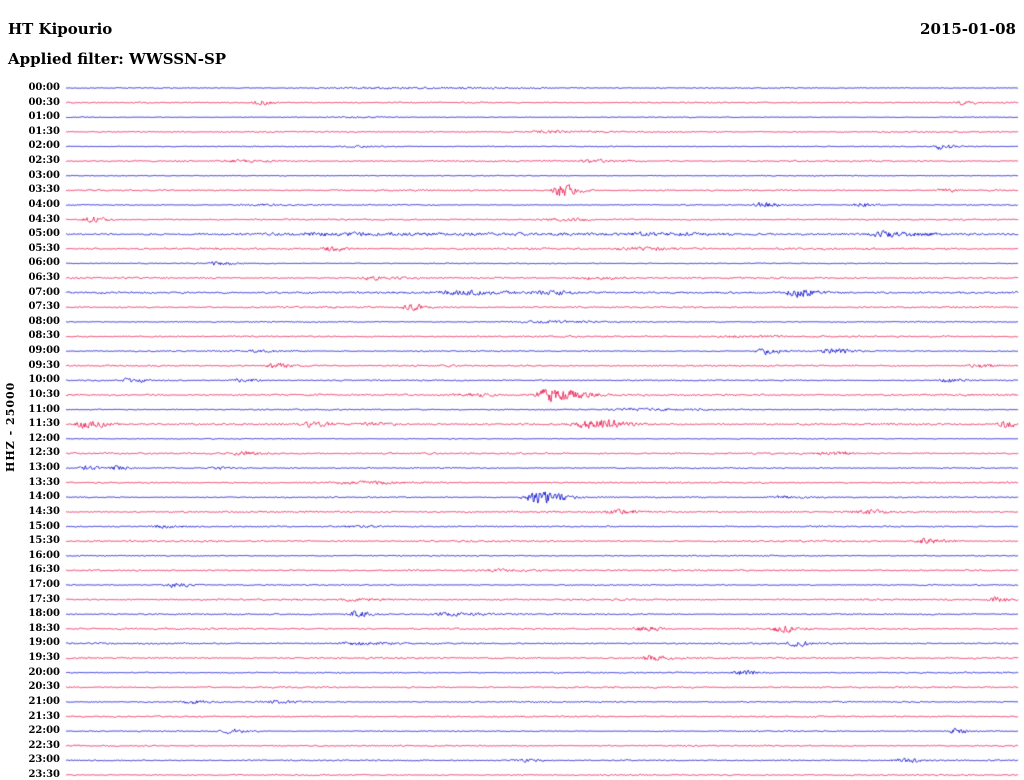  What do you see at coordinates (44, 394) in the screenshot?
I see `time-label: 10:30` at bounding box center [44, 394].